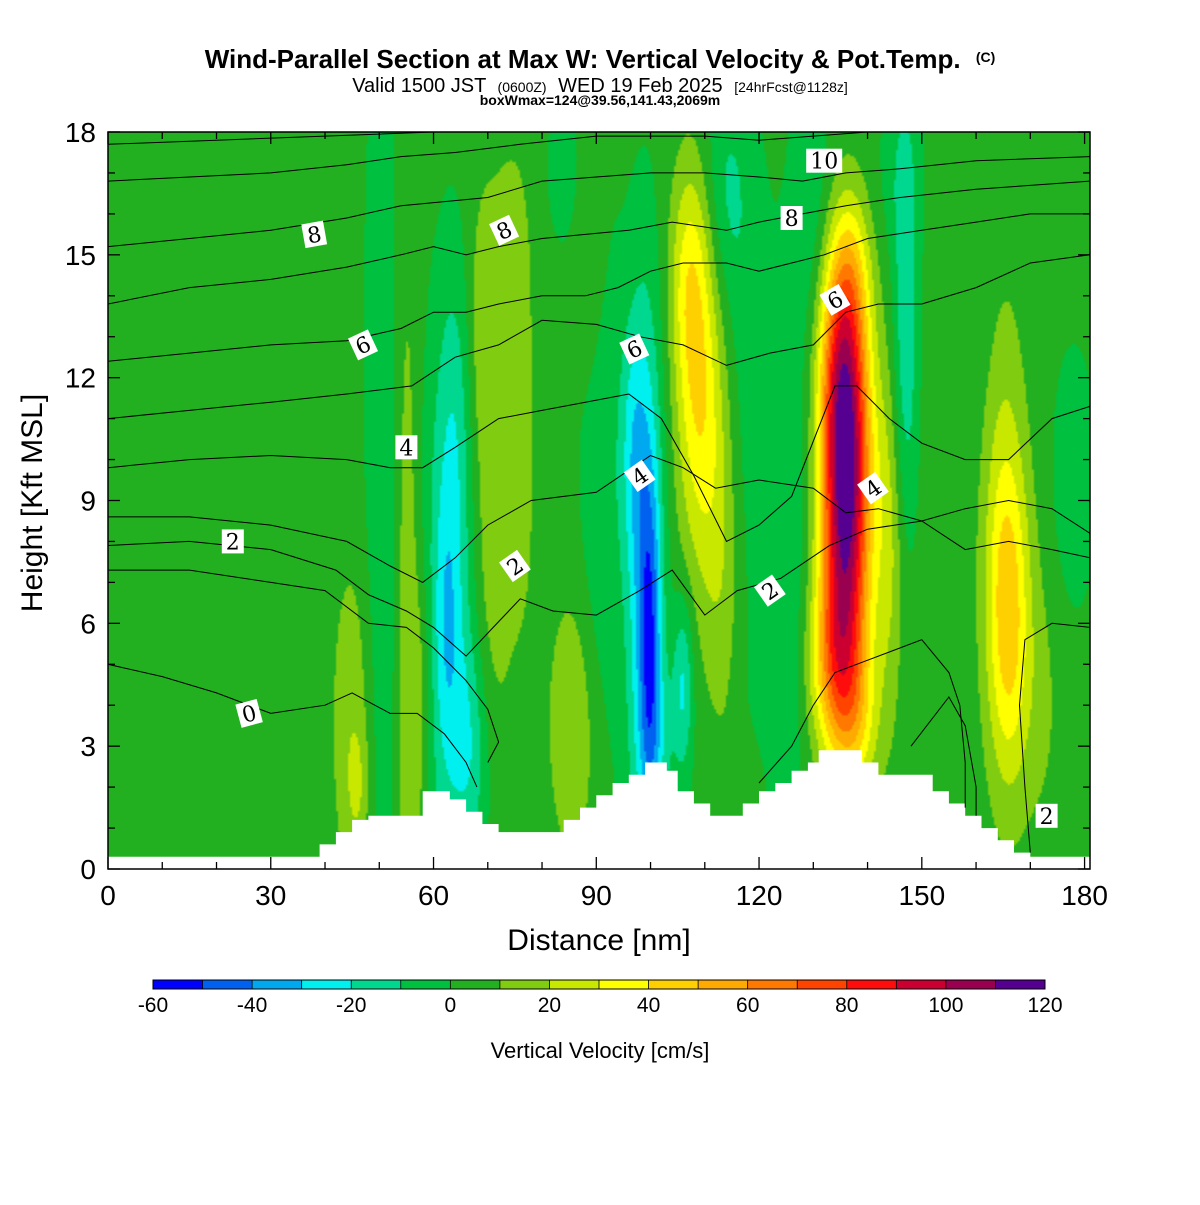 The height and width of the screenshot is (1205, 1200). What do you see at coordinates (252, 1005) in the screenshot?
I see `colorbar-tick-label: -40` at bounding box center [252, 1005].